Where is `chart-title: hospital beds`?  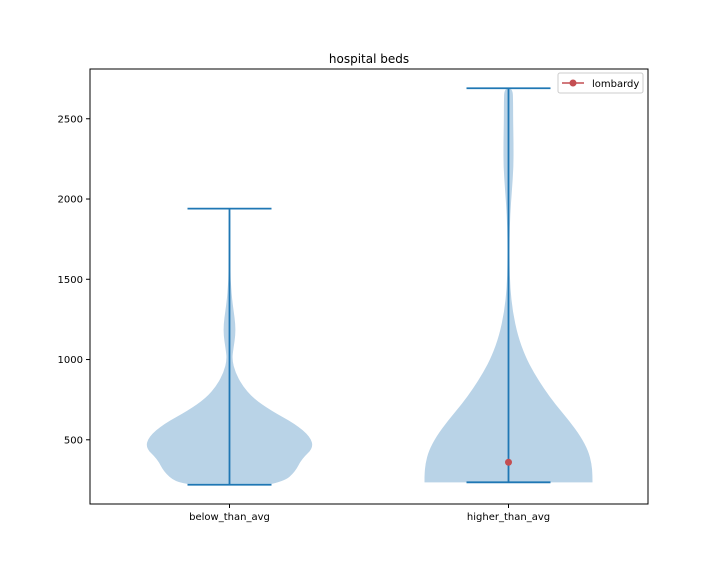
chart-title: hospital beds is located at coordinates (369, 59).